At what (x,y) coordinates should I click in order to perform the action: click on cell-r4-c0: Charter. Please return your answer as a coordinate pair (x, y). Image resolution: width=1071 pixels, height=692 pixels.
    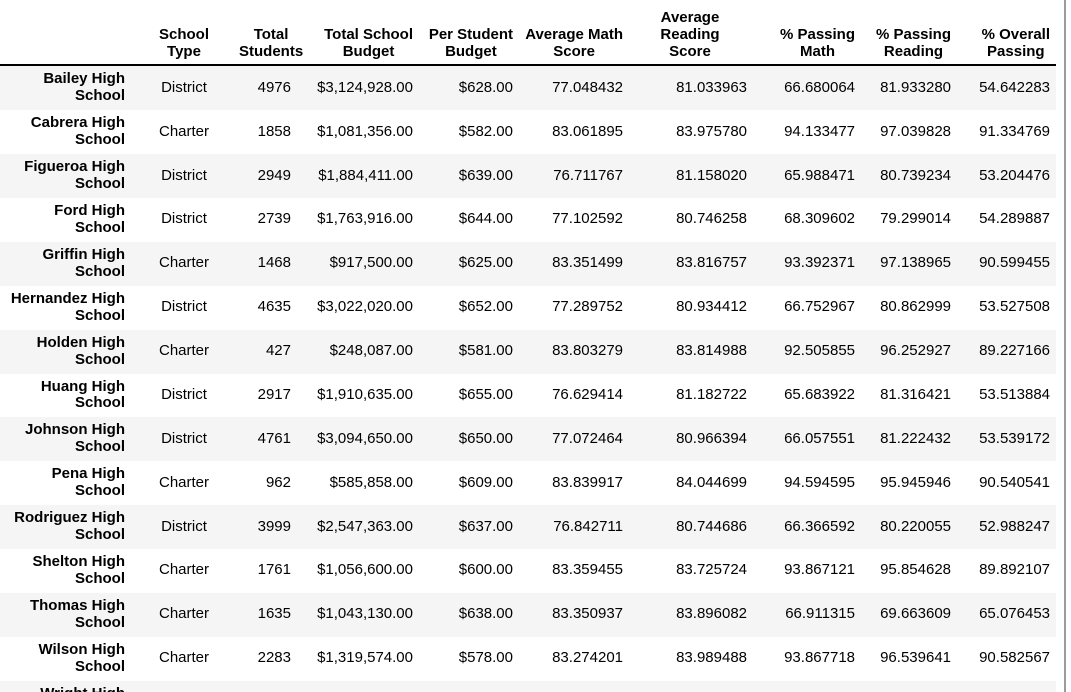
    Looking at the image, I should click on (184, 263).